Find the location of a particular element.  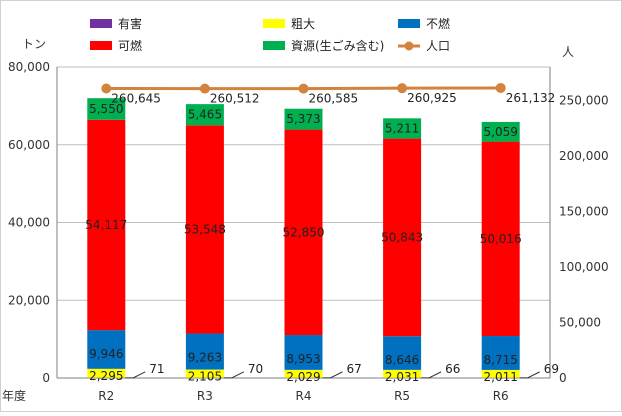

y-left-tick-label: 60,000 is located at coordinates (29, 145).